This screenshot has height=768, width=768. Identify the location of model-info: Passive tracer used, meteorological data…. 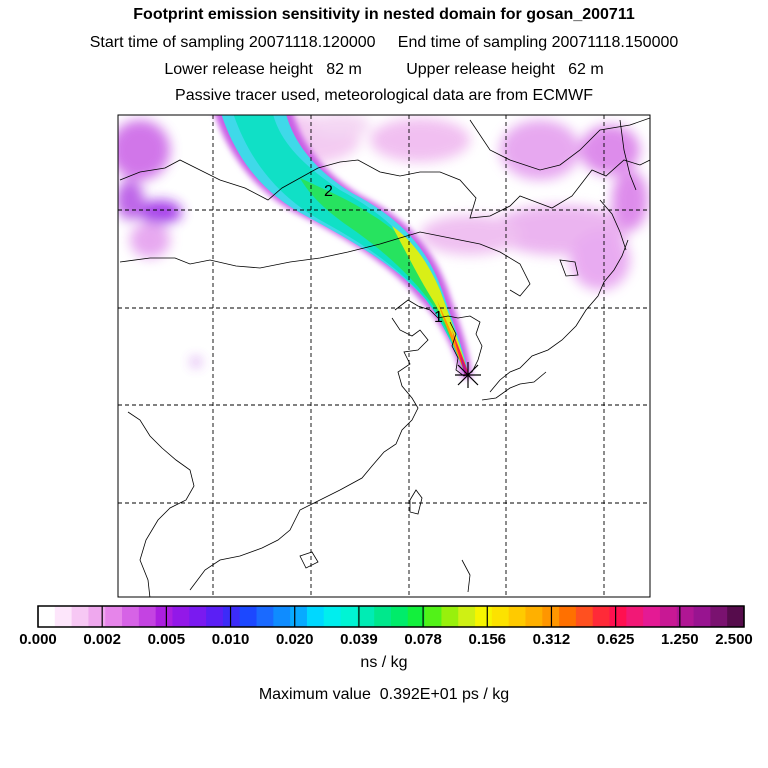
(384, 95).